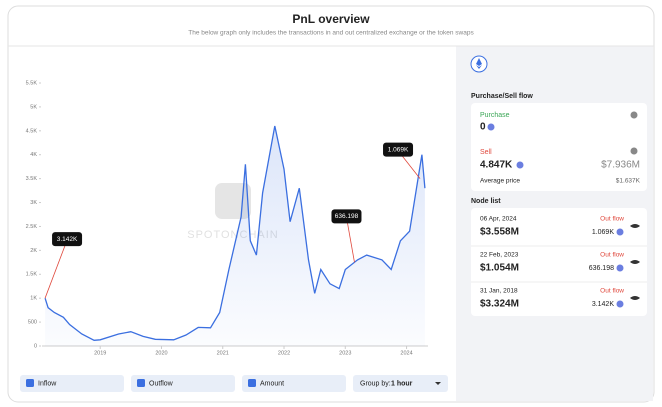  Describe the element at coordinates (483, 127) in the screenshot. I see `purchase-value: 0` at that location.